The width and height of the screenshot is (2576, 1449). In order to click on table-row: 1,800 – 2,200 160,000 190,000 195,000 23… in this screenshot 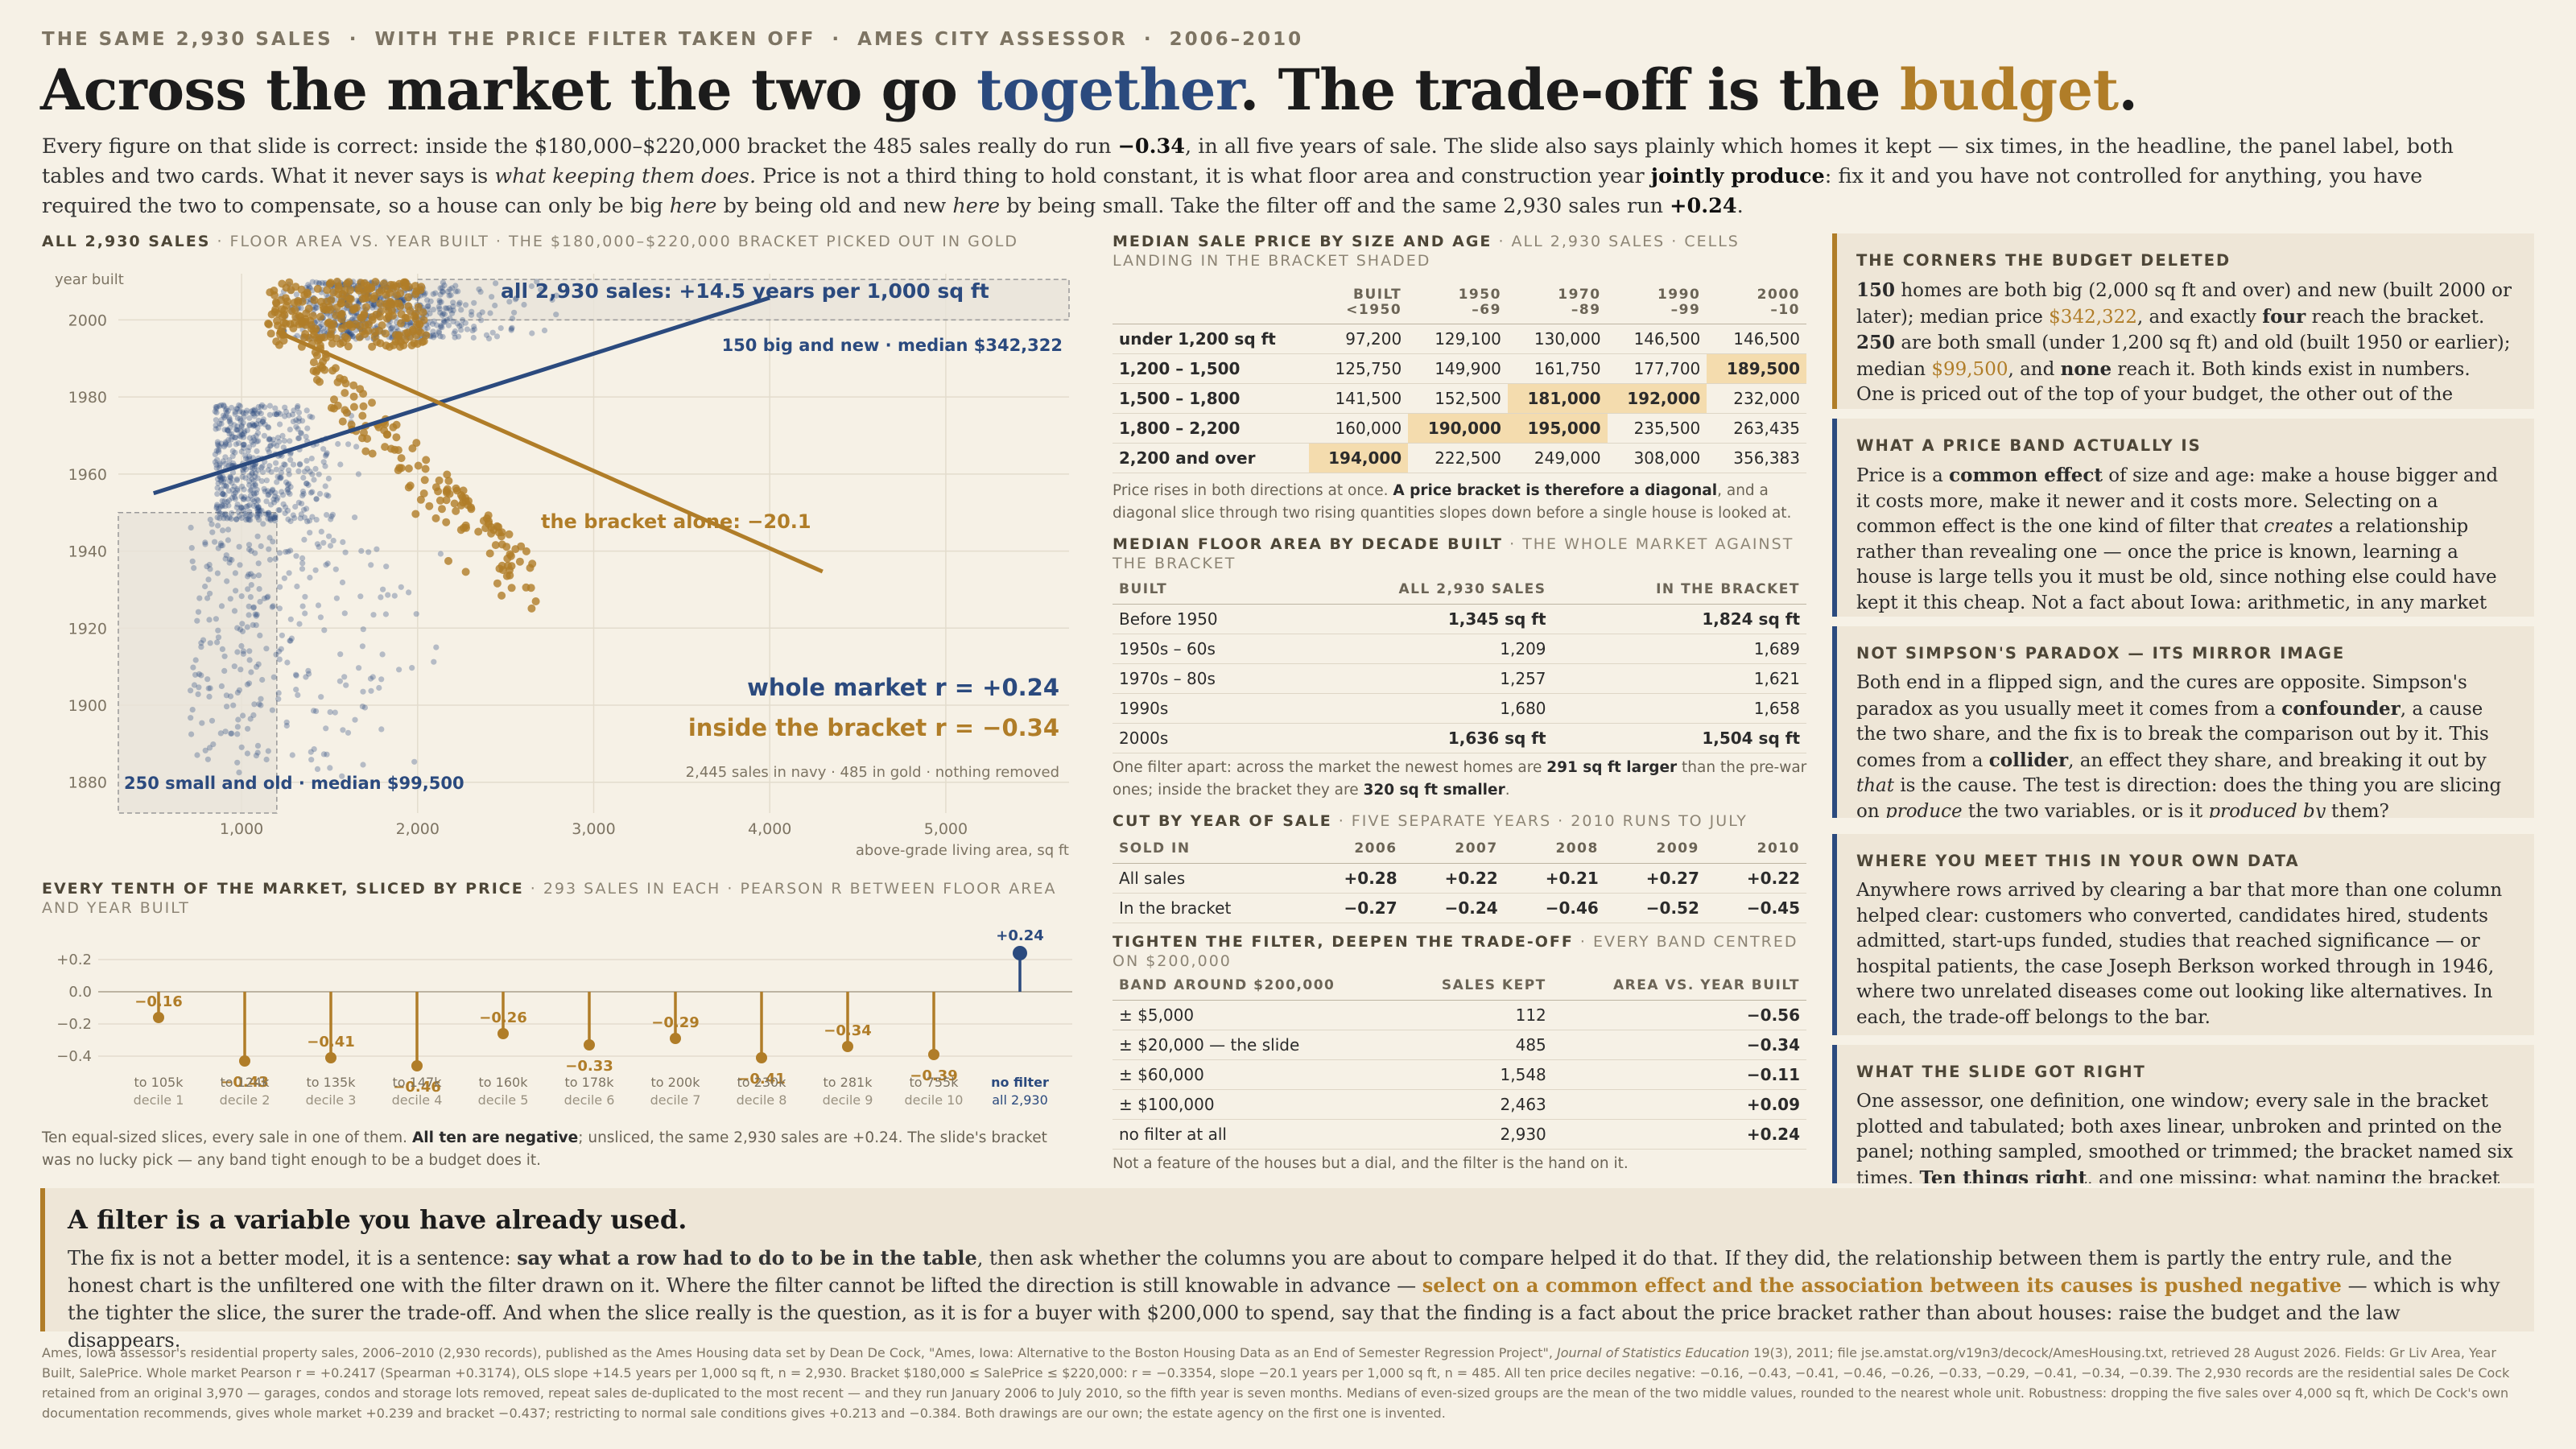, I will do `click(1459, 428)`.